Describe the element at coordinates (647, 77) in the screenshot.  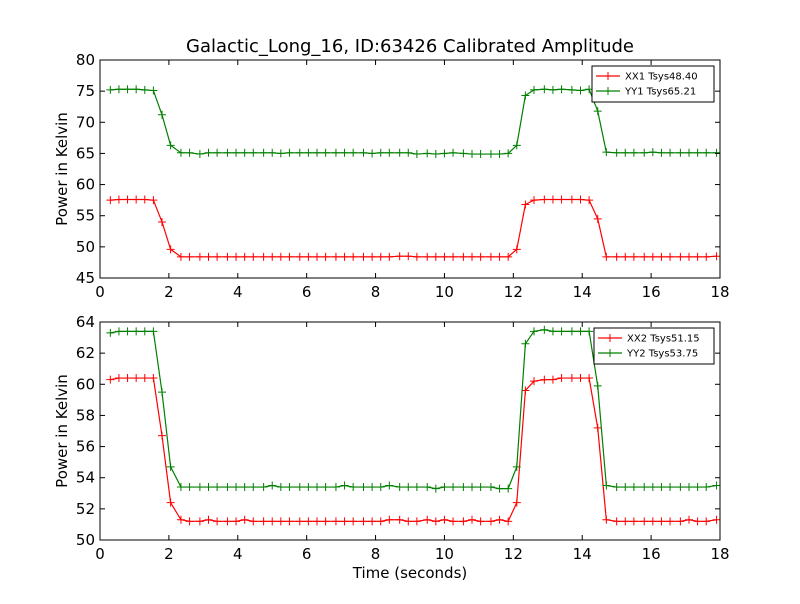
I see `legend-entry: XX1 Tsys48.40` at that location.